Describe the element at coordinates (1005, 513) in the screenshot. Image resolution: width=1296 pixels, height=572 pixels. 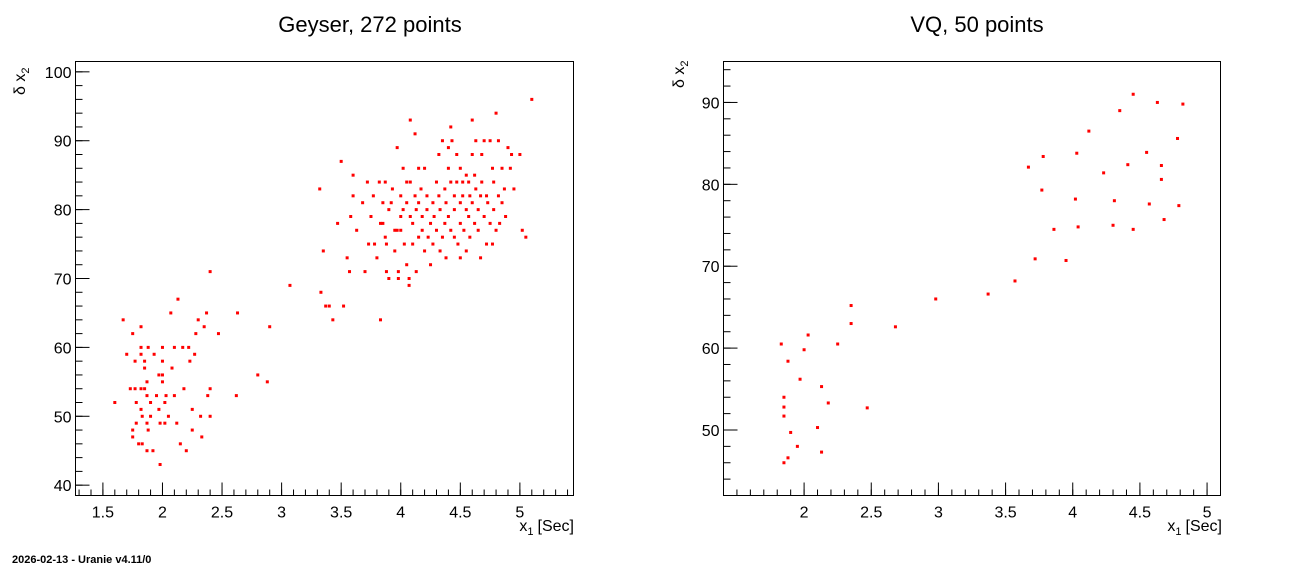
I see `x-tick-label: 3.5` at that location.